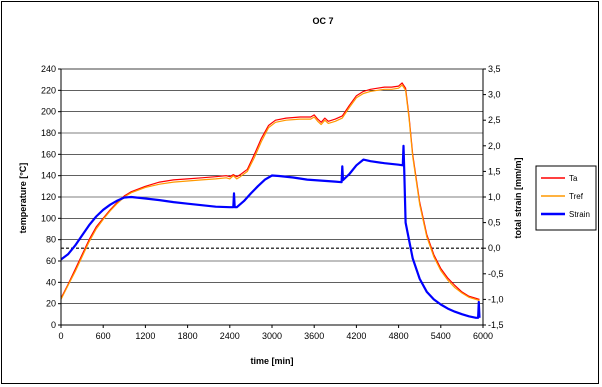 Image resolution: width=602 pixels, height=387 pixels. What do you see at coordinates (51, 261) in the screenshot?
I see `y-left-tick-label: 60` at bounding box center [51, 261].